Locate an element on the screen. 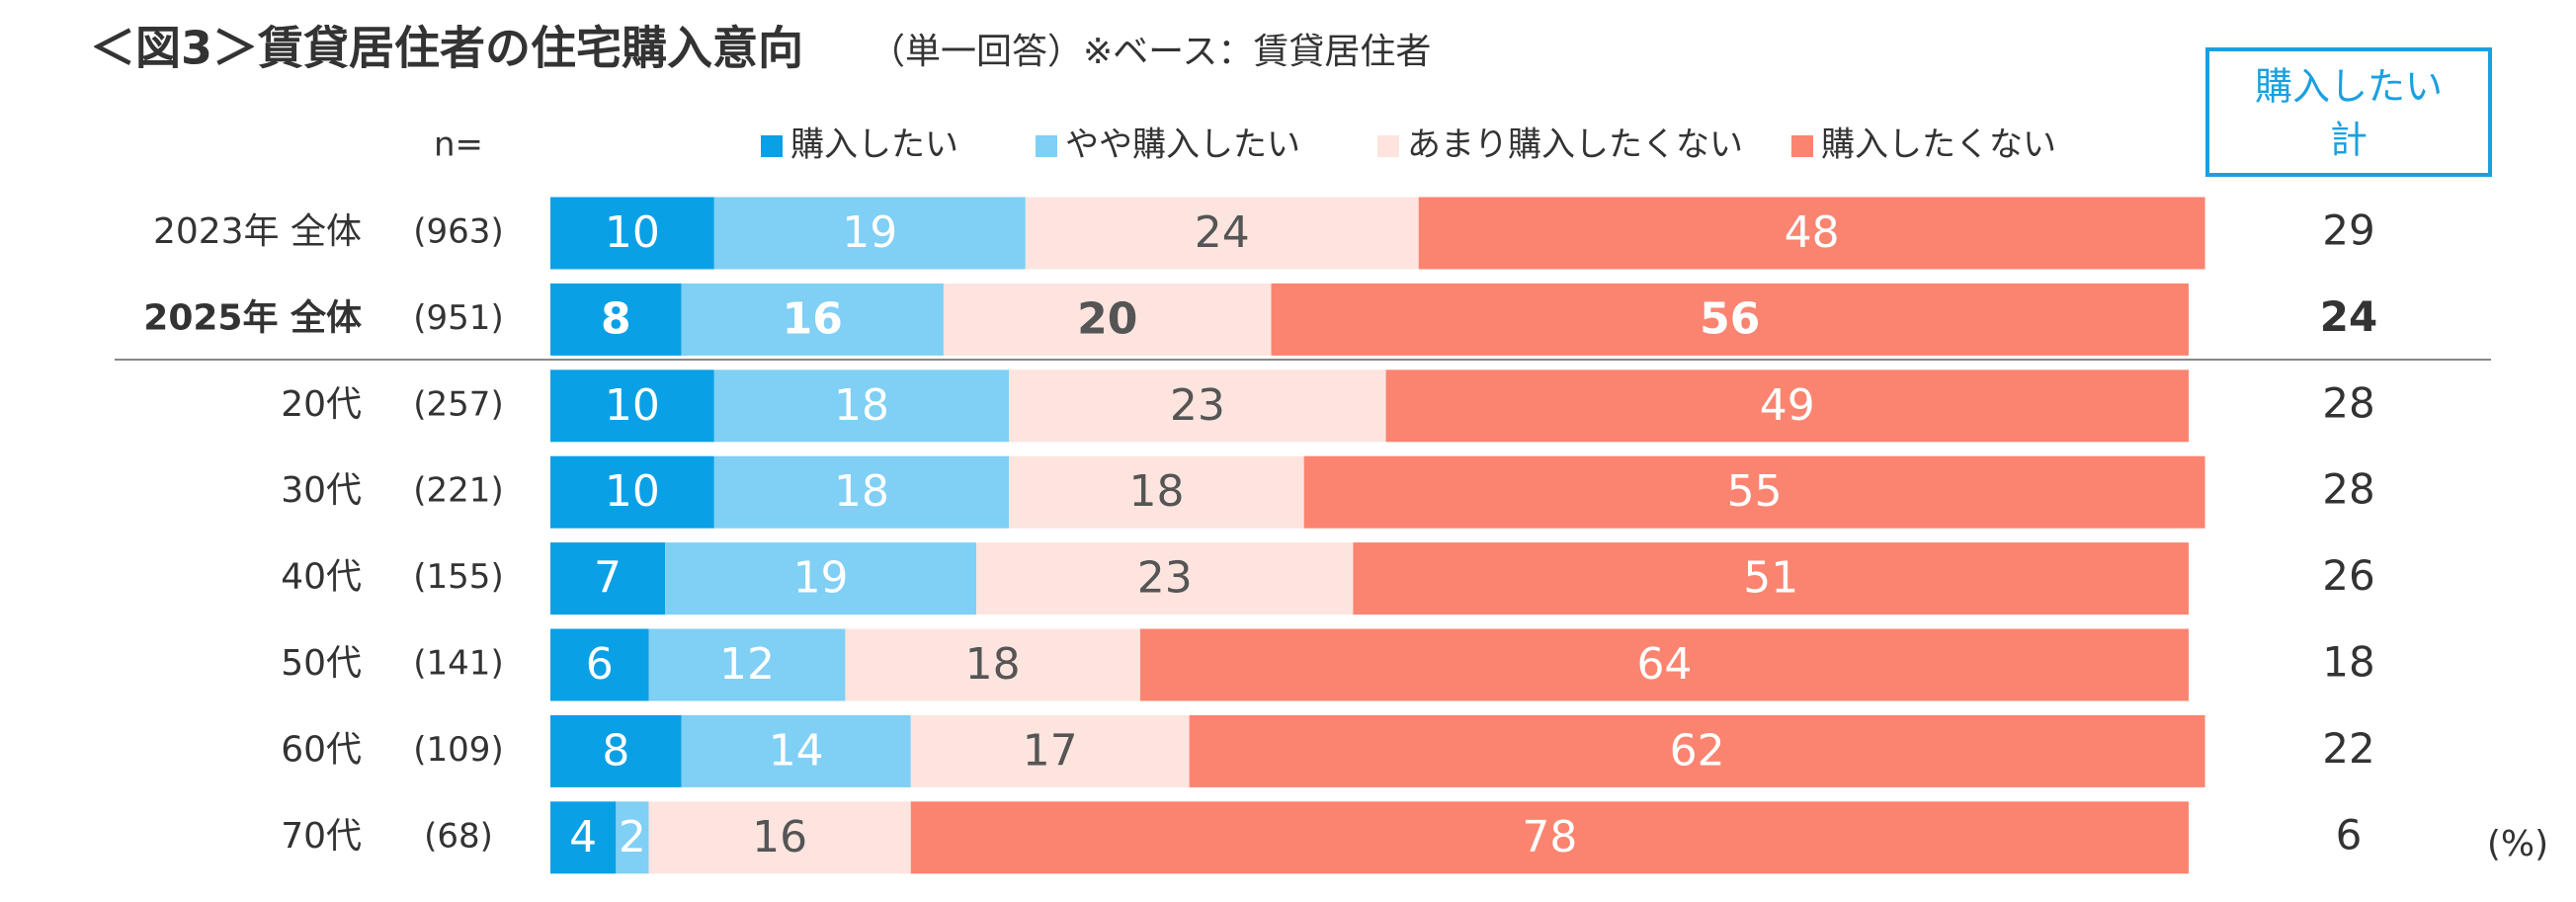 The width and height of the screenshot is (2576, 902). value-label: 56 is located at coordinates (1730, 318).